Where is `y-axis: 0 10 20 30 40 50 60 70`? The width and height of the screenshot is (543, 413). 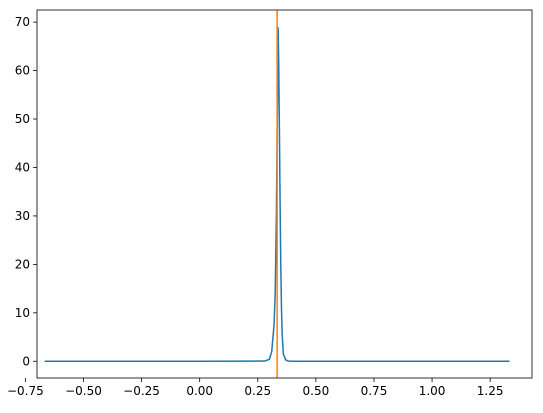
y-axis: 0 10 20 30 40 50 60 70 is located at coordinates (26, 191).